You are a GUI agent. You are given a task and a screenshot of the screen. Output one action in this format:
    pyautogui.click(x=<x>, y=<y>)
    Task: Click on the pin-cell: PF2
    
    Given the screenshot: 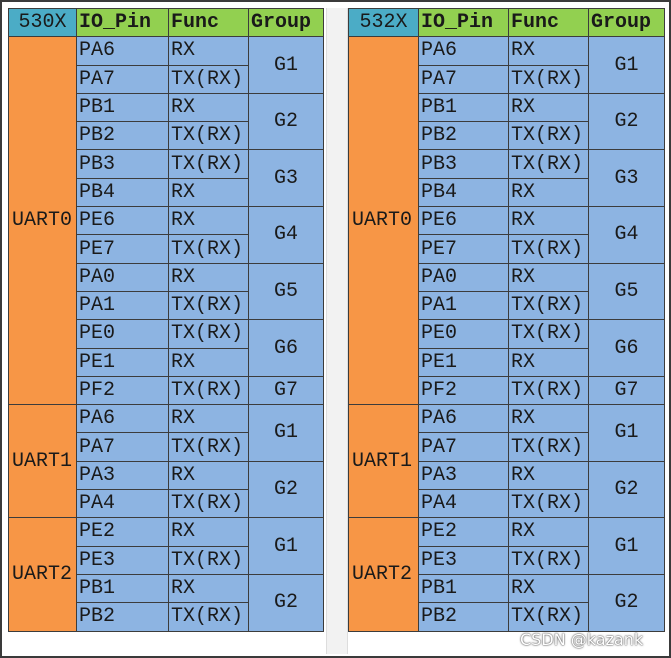 What is the action you would take?
    pyautogui.click(x=463, y=390)
    